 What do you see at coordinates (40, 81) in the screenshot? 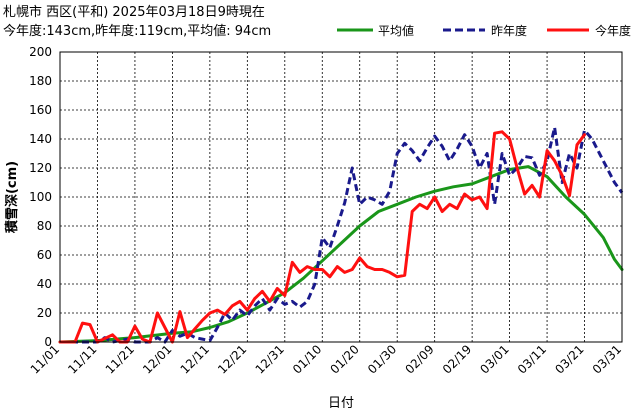
I see `y-tick-label-9: 180` at bounding box center [40, 81].